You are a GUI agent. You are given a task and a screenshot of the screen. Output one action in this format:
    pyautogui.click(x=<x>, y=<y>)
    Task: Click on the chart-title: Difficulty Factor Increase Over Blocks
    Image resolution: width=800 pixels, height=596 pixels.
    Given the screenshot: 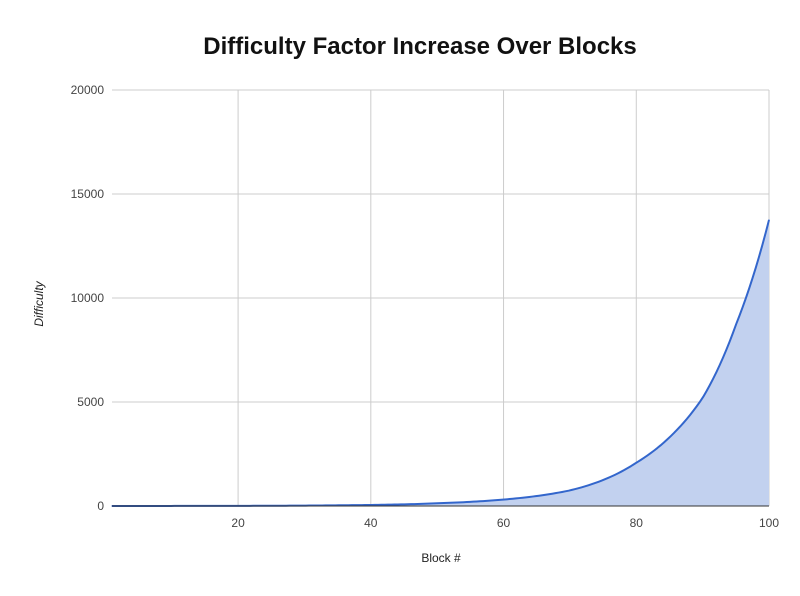 What is the action you would take?
    pyautogui.click(x=420, y=46)
    